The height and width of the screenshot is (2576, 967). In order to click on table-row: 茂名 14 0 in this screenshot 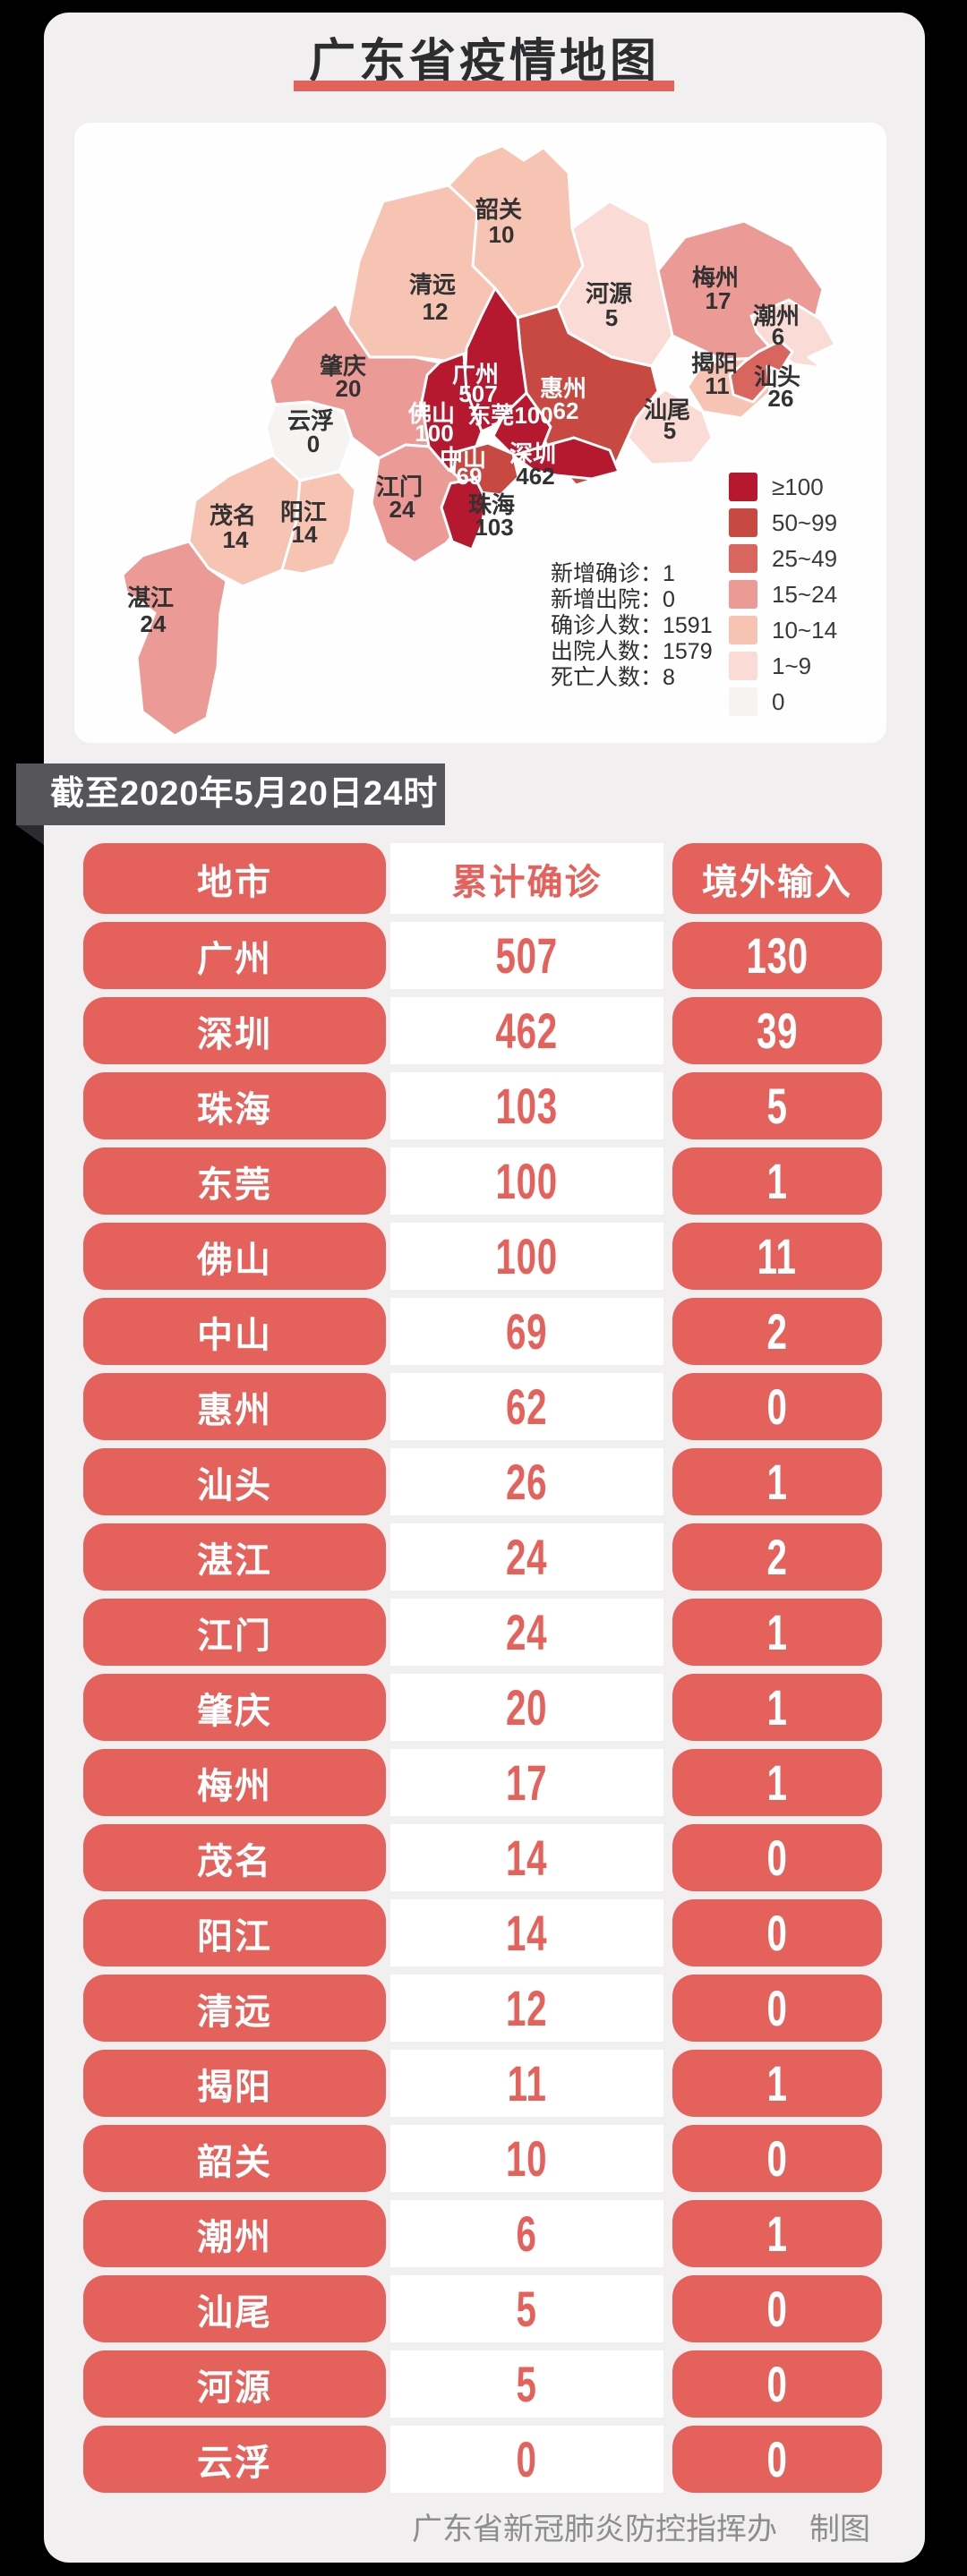, I will do `click(482, 1857)`.